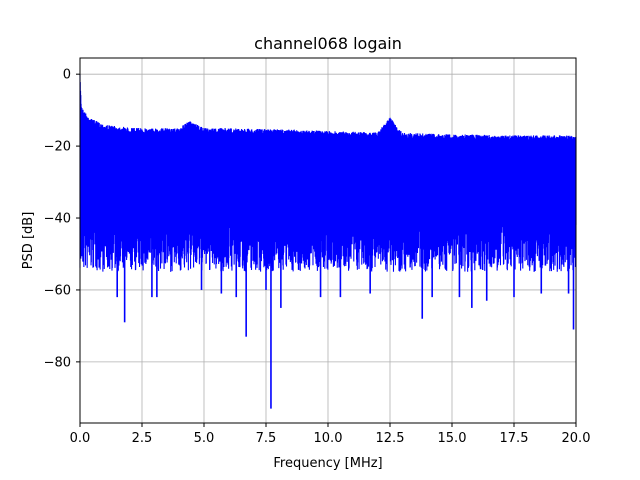 The width and height of the screenshot is (640, 480). I want to click on x-tick-label: 15.0, so click(452, 438).